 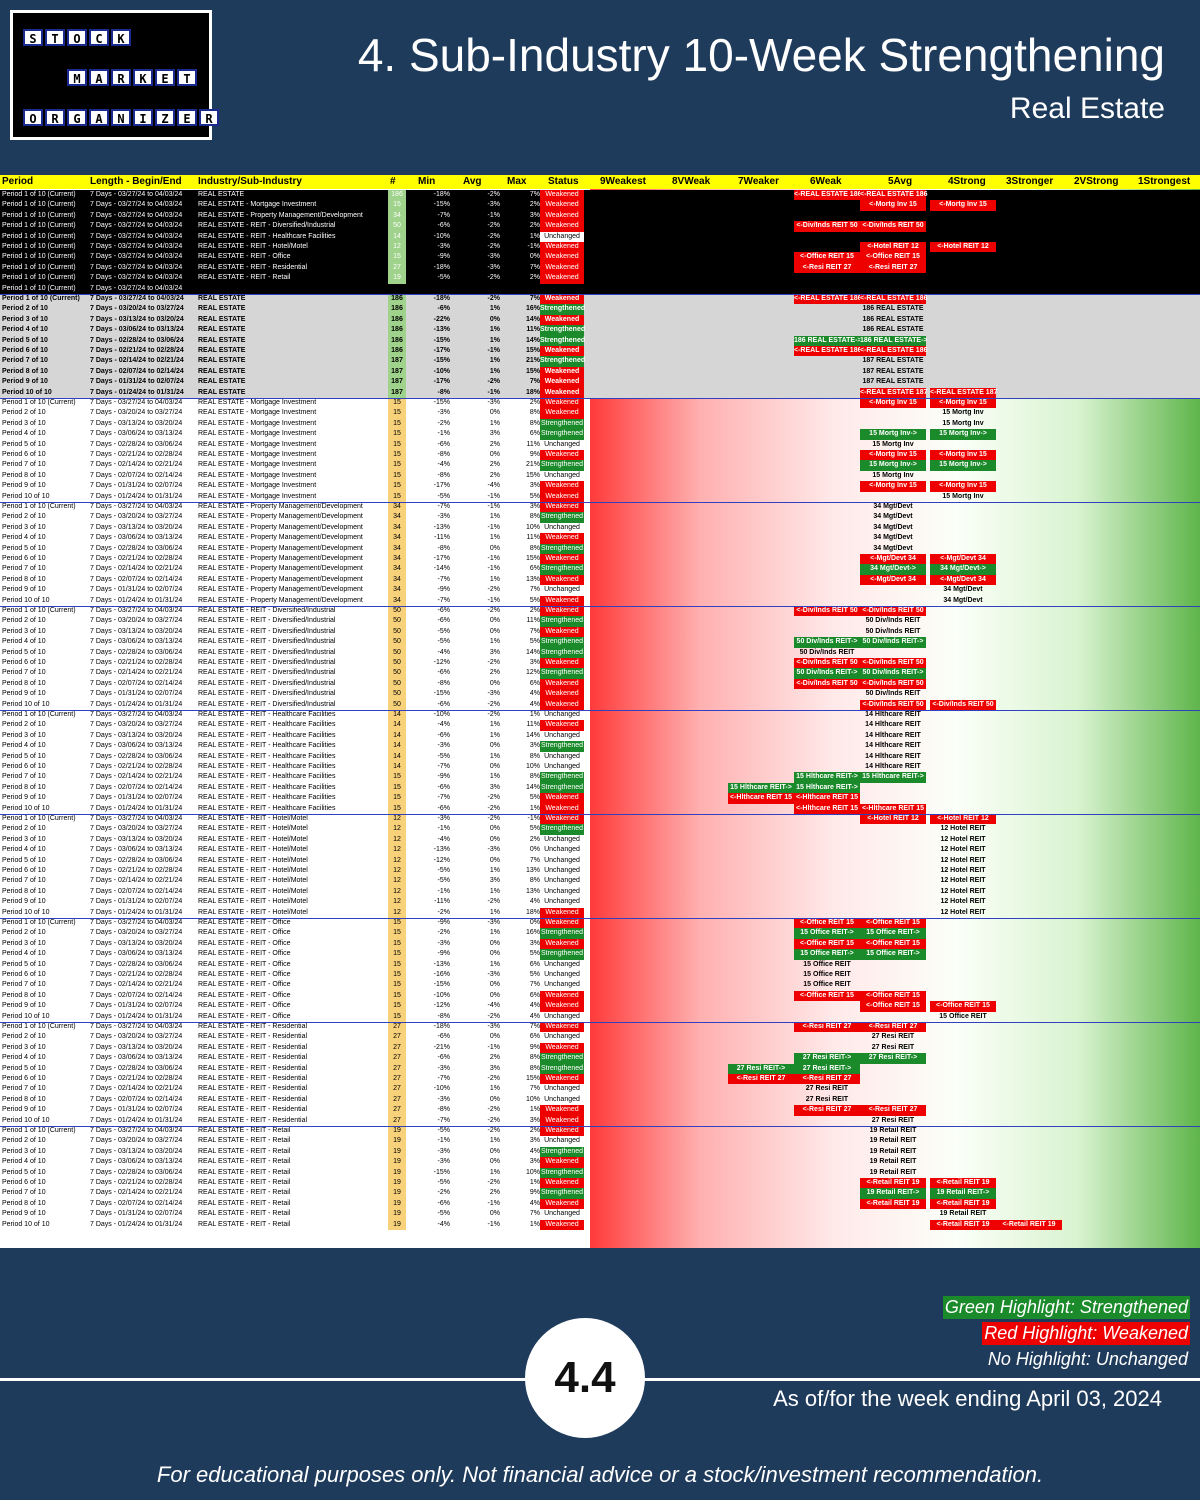 What do you see at coordinates (494, 746) in the screenshot?
I see `avg-cell: 0%` at bounding box center [494, 746].